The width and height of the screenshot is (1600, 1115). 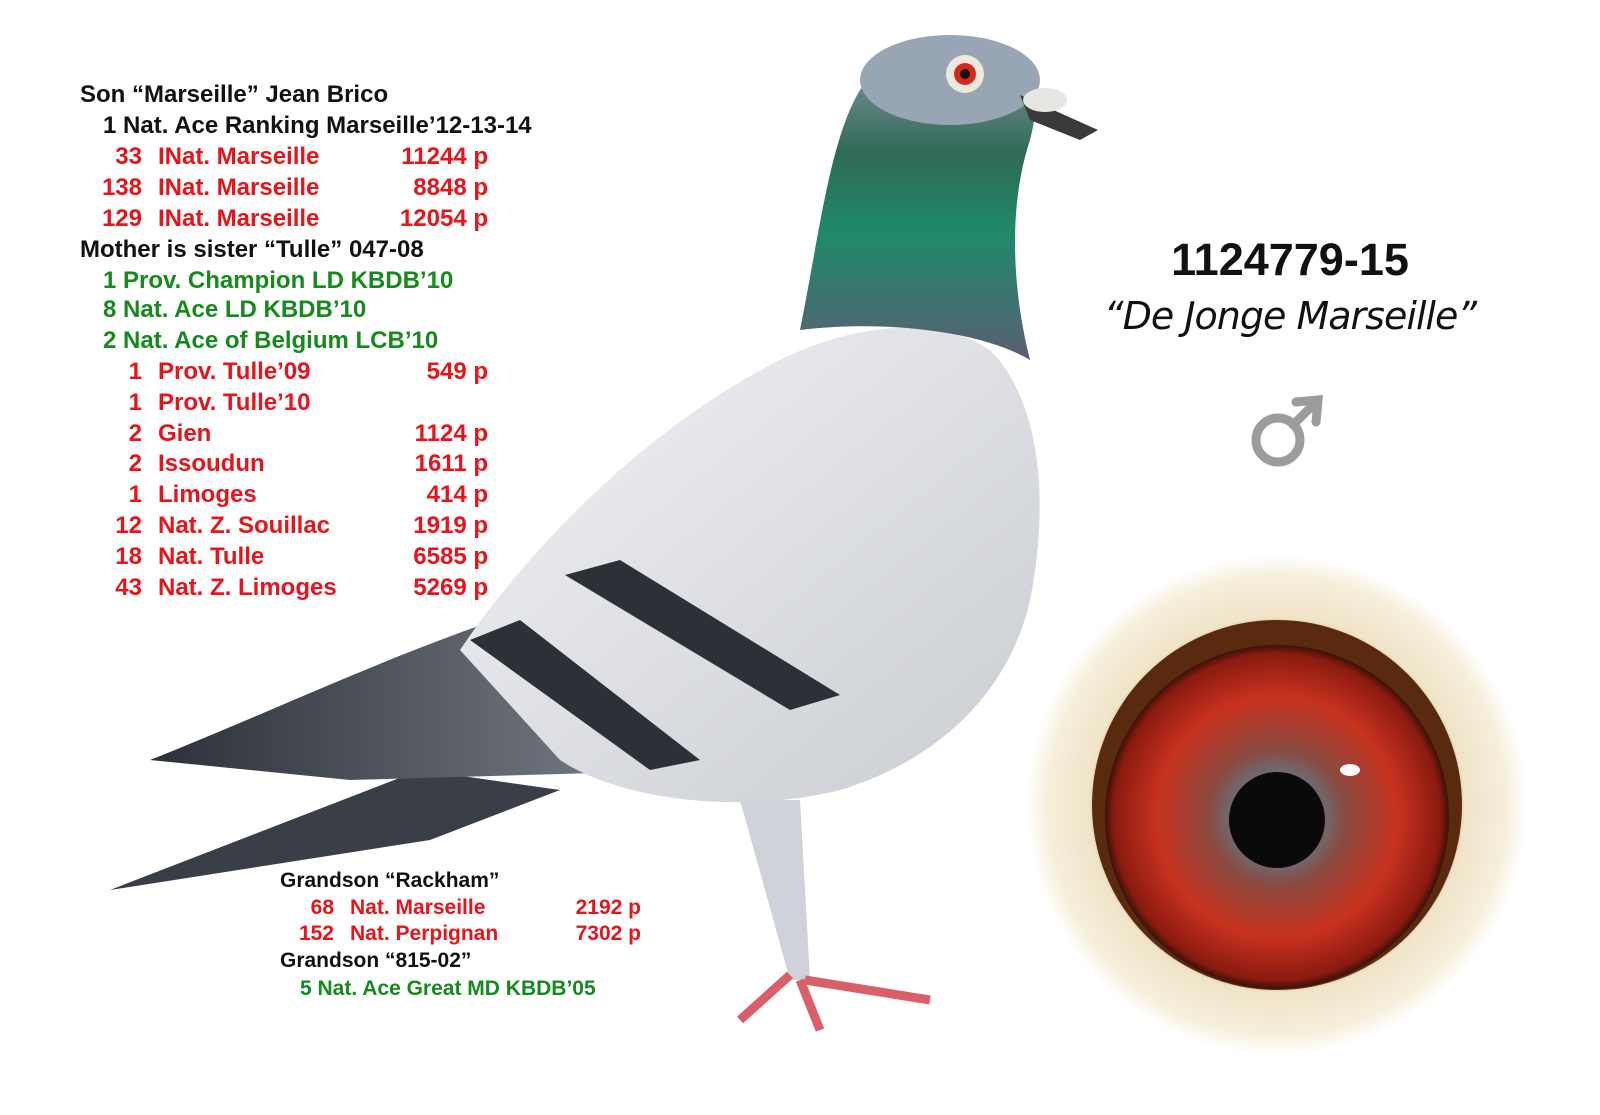 What do you see at coordinates (418, 907) in the screenshot?
I see `result-race: Nat. Marseille` at bounding box center [418, 907].